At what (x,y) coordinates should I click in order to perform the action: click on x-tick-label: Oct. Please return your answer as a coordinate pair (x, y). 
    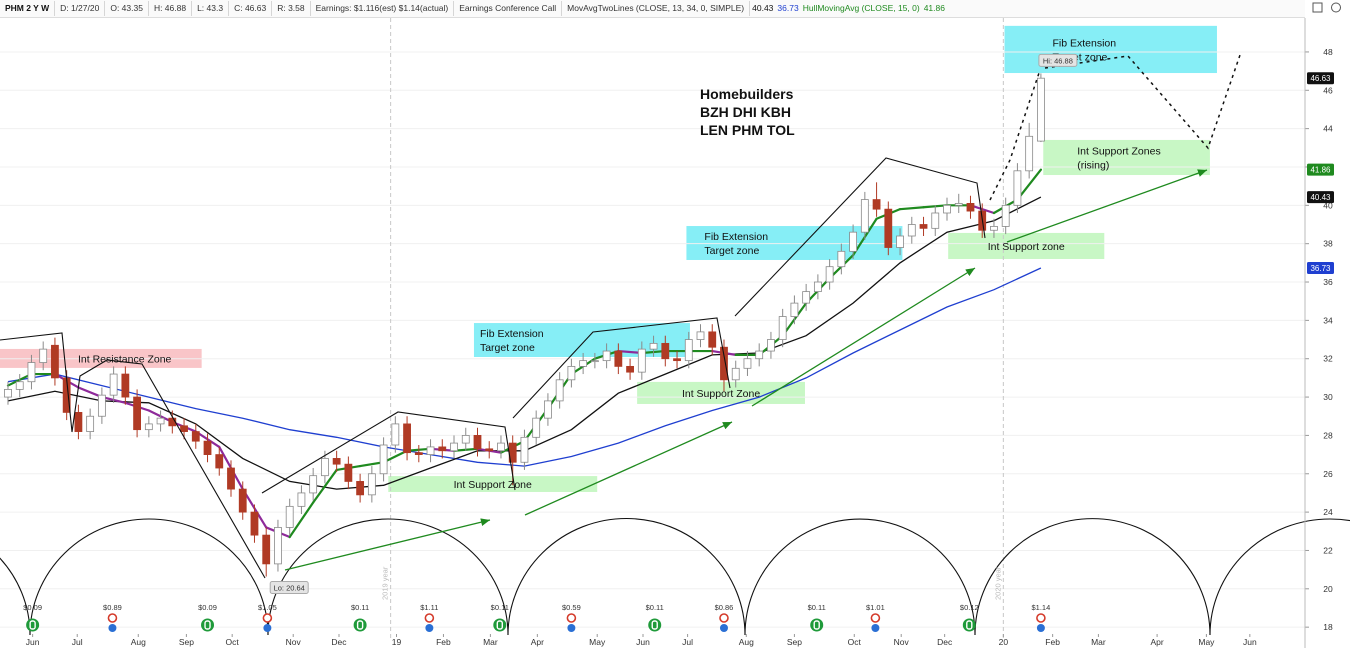
    Looking at the image, I should click on (855, 642).